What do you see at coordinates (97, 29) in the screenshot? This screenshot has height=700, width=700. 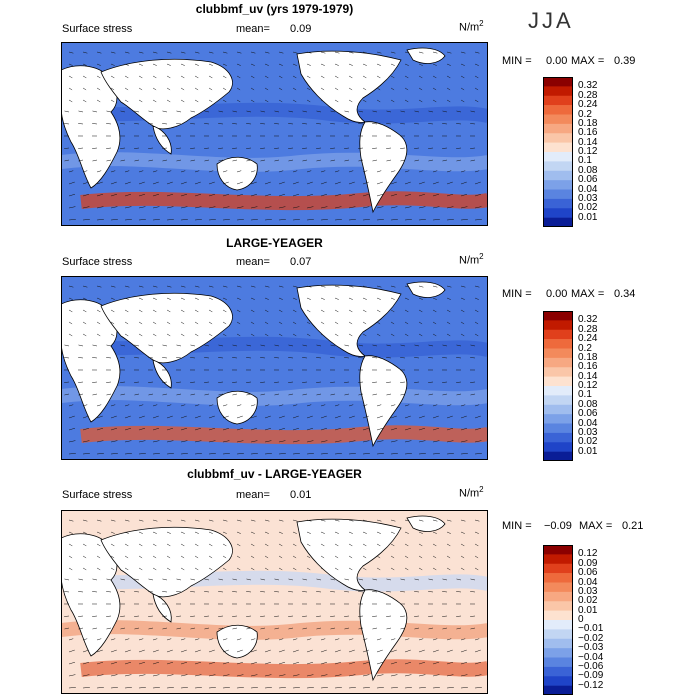 I see `variable-label: Surface stress` at bounding box center [97, 29].